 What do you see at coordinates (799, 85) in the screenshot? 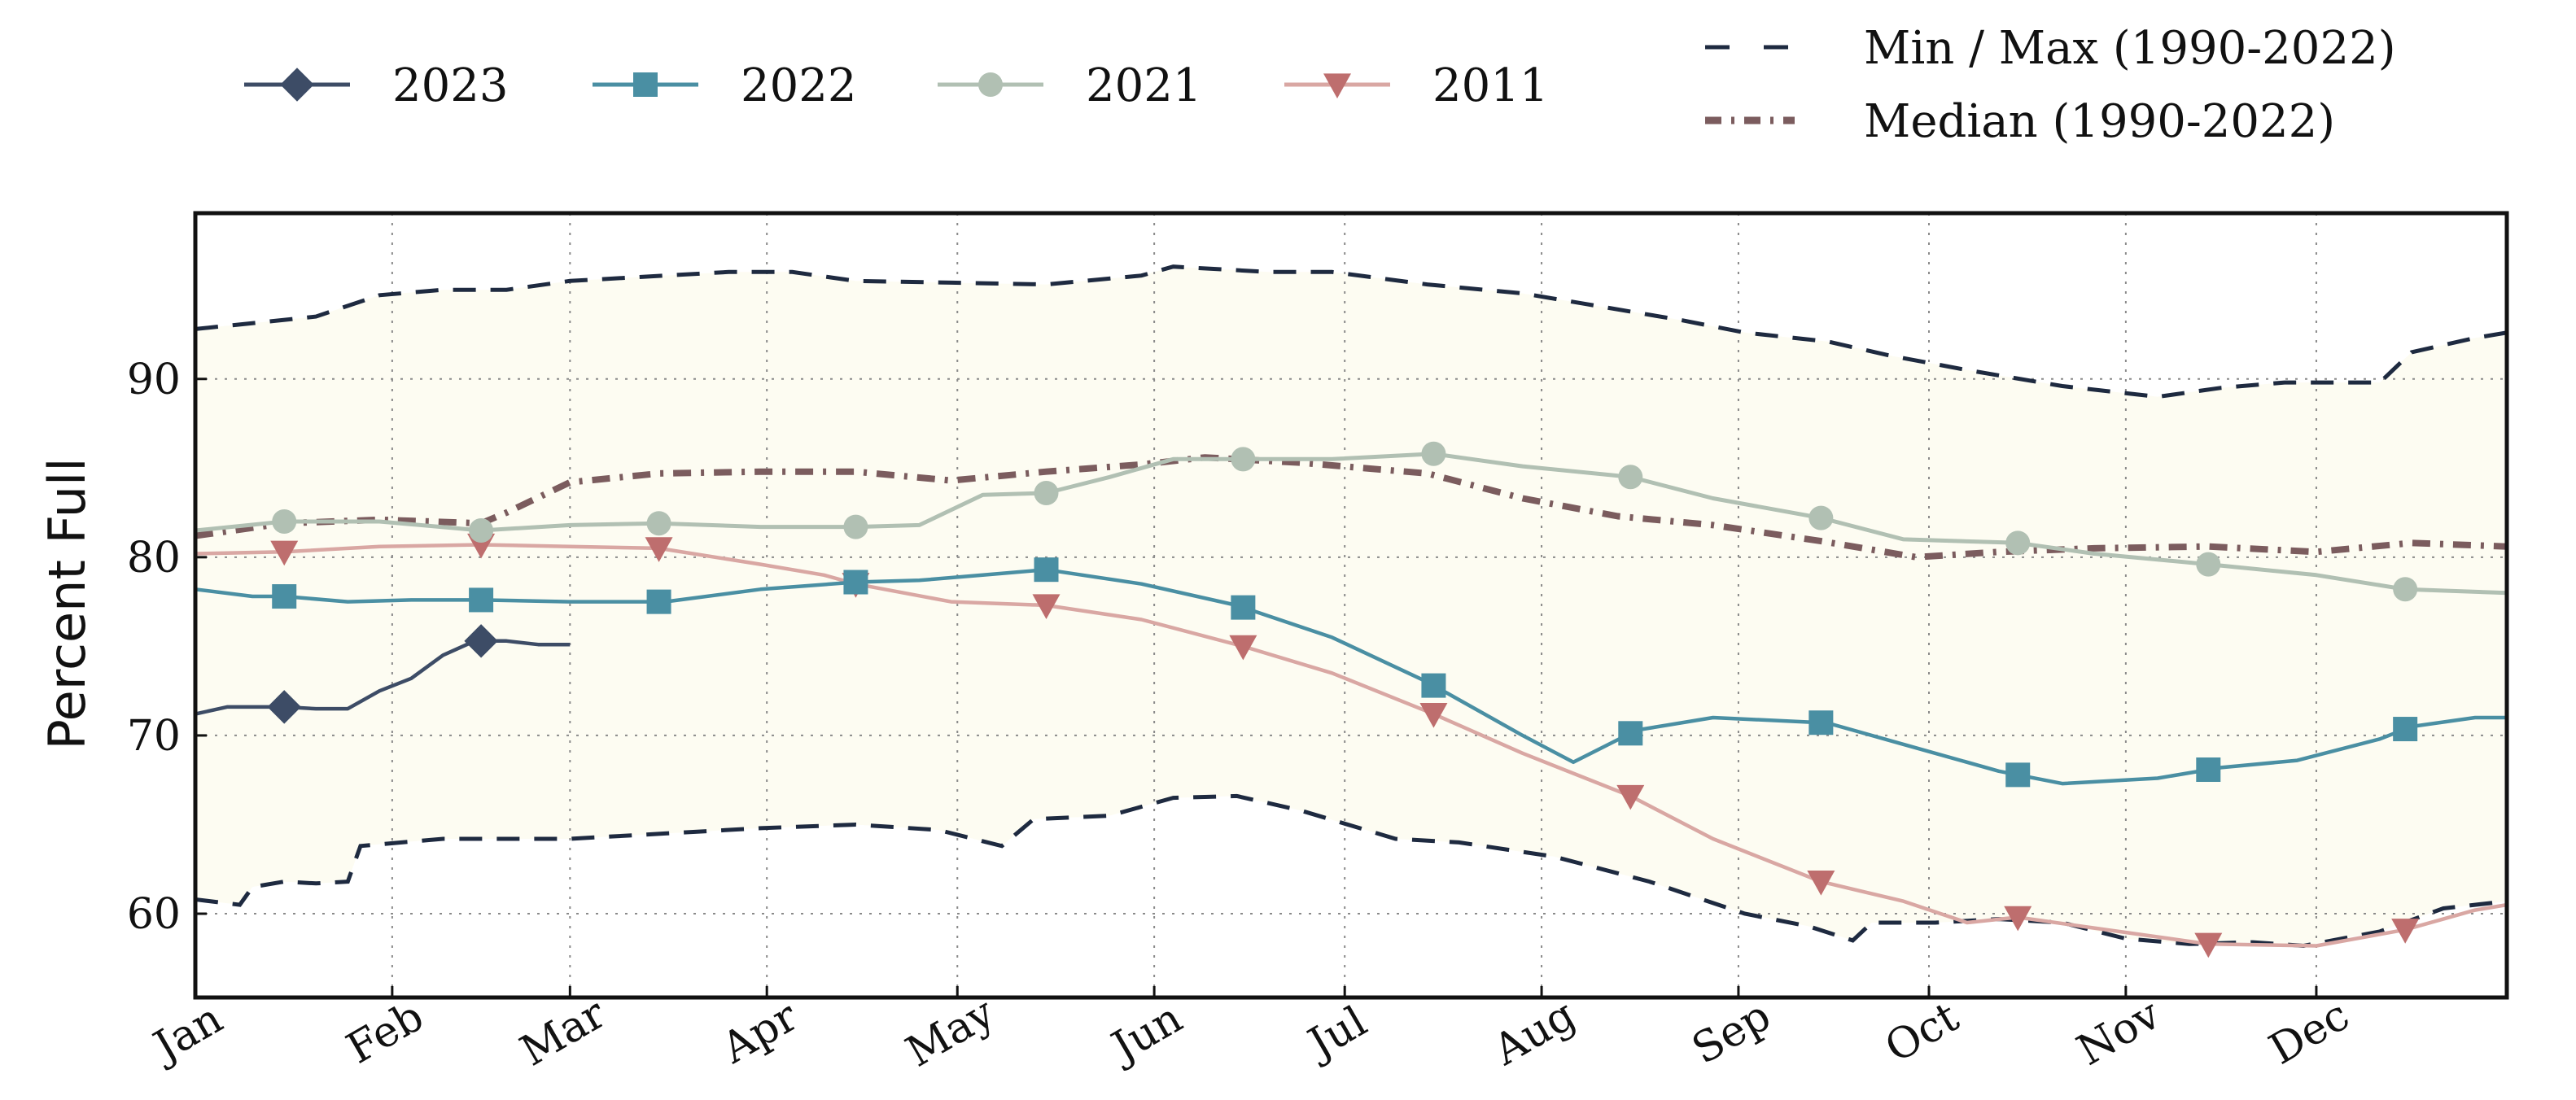
I see `legend-label: 2022` at bounding box center [799, 85].